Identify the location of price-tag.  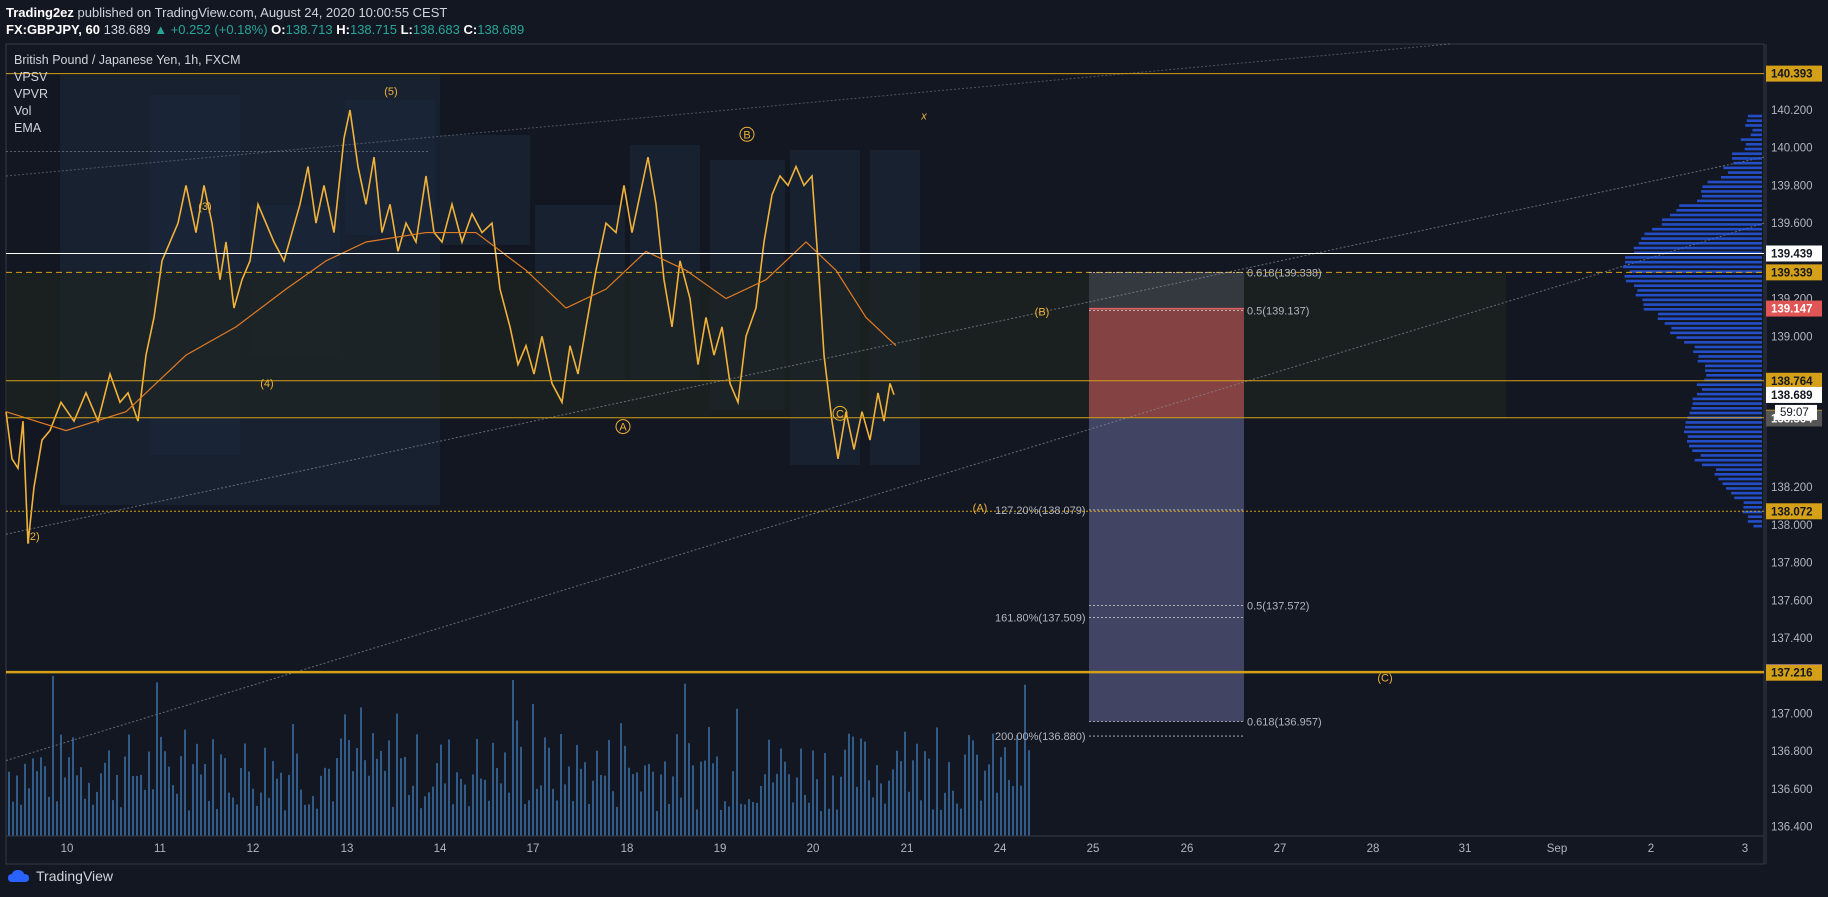
(1794, 73).